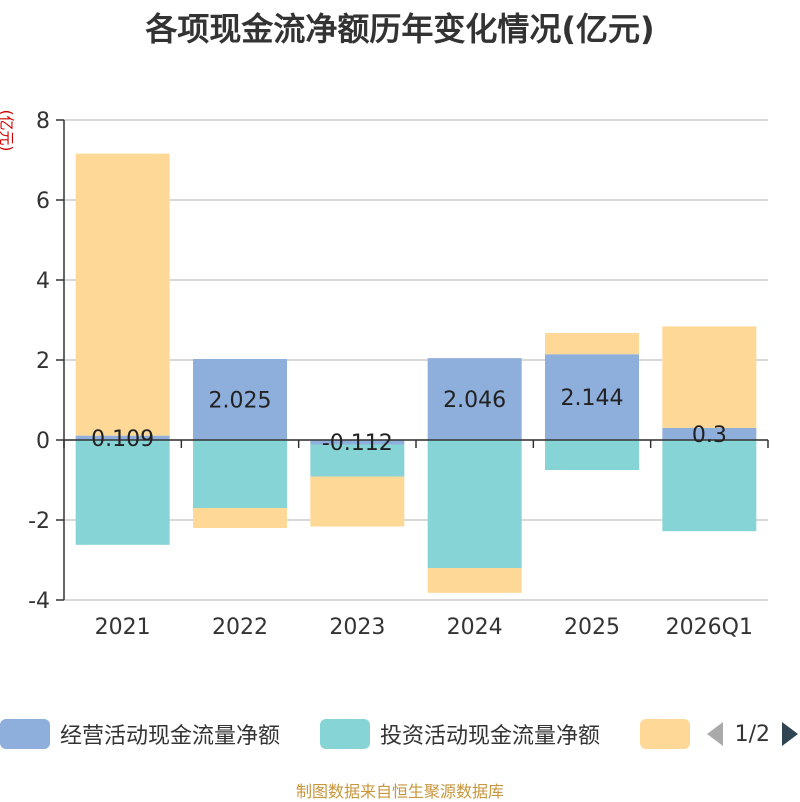 The height and width of the screenshot is (802, 800). I want to click on data-label: 2.046, so click(474, 400).